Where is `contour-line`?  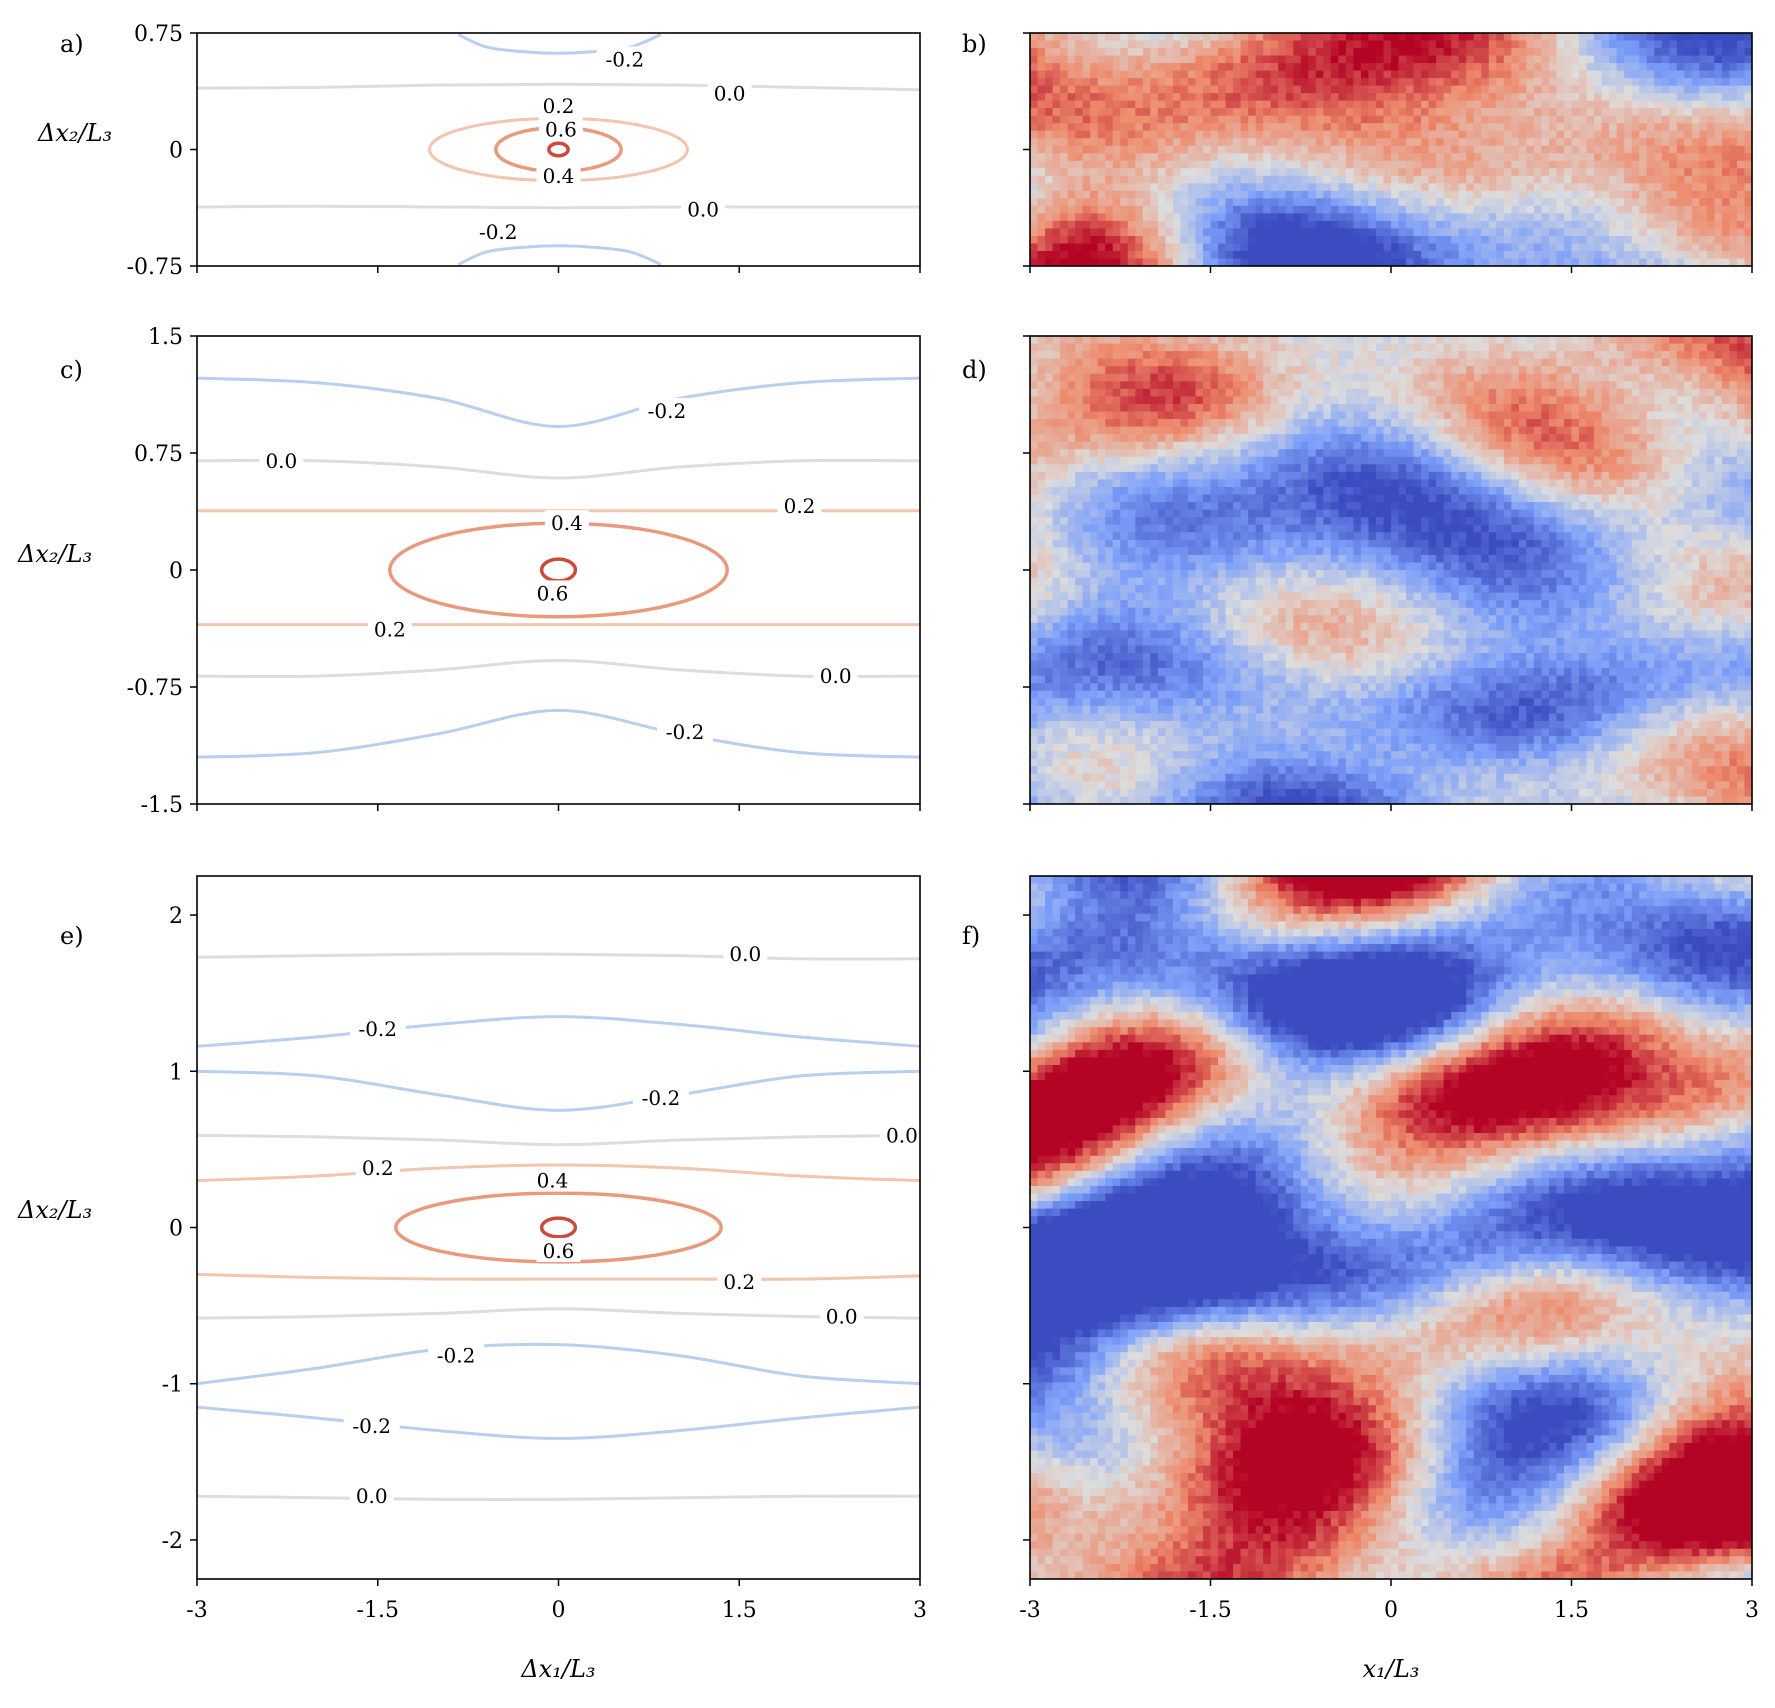 contour-line is located at coordinates (558, 207).